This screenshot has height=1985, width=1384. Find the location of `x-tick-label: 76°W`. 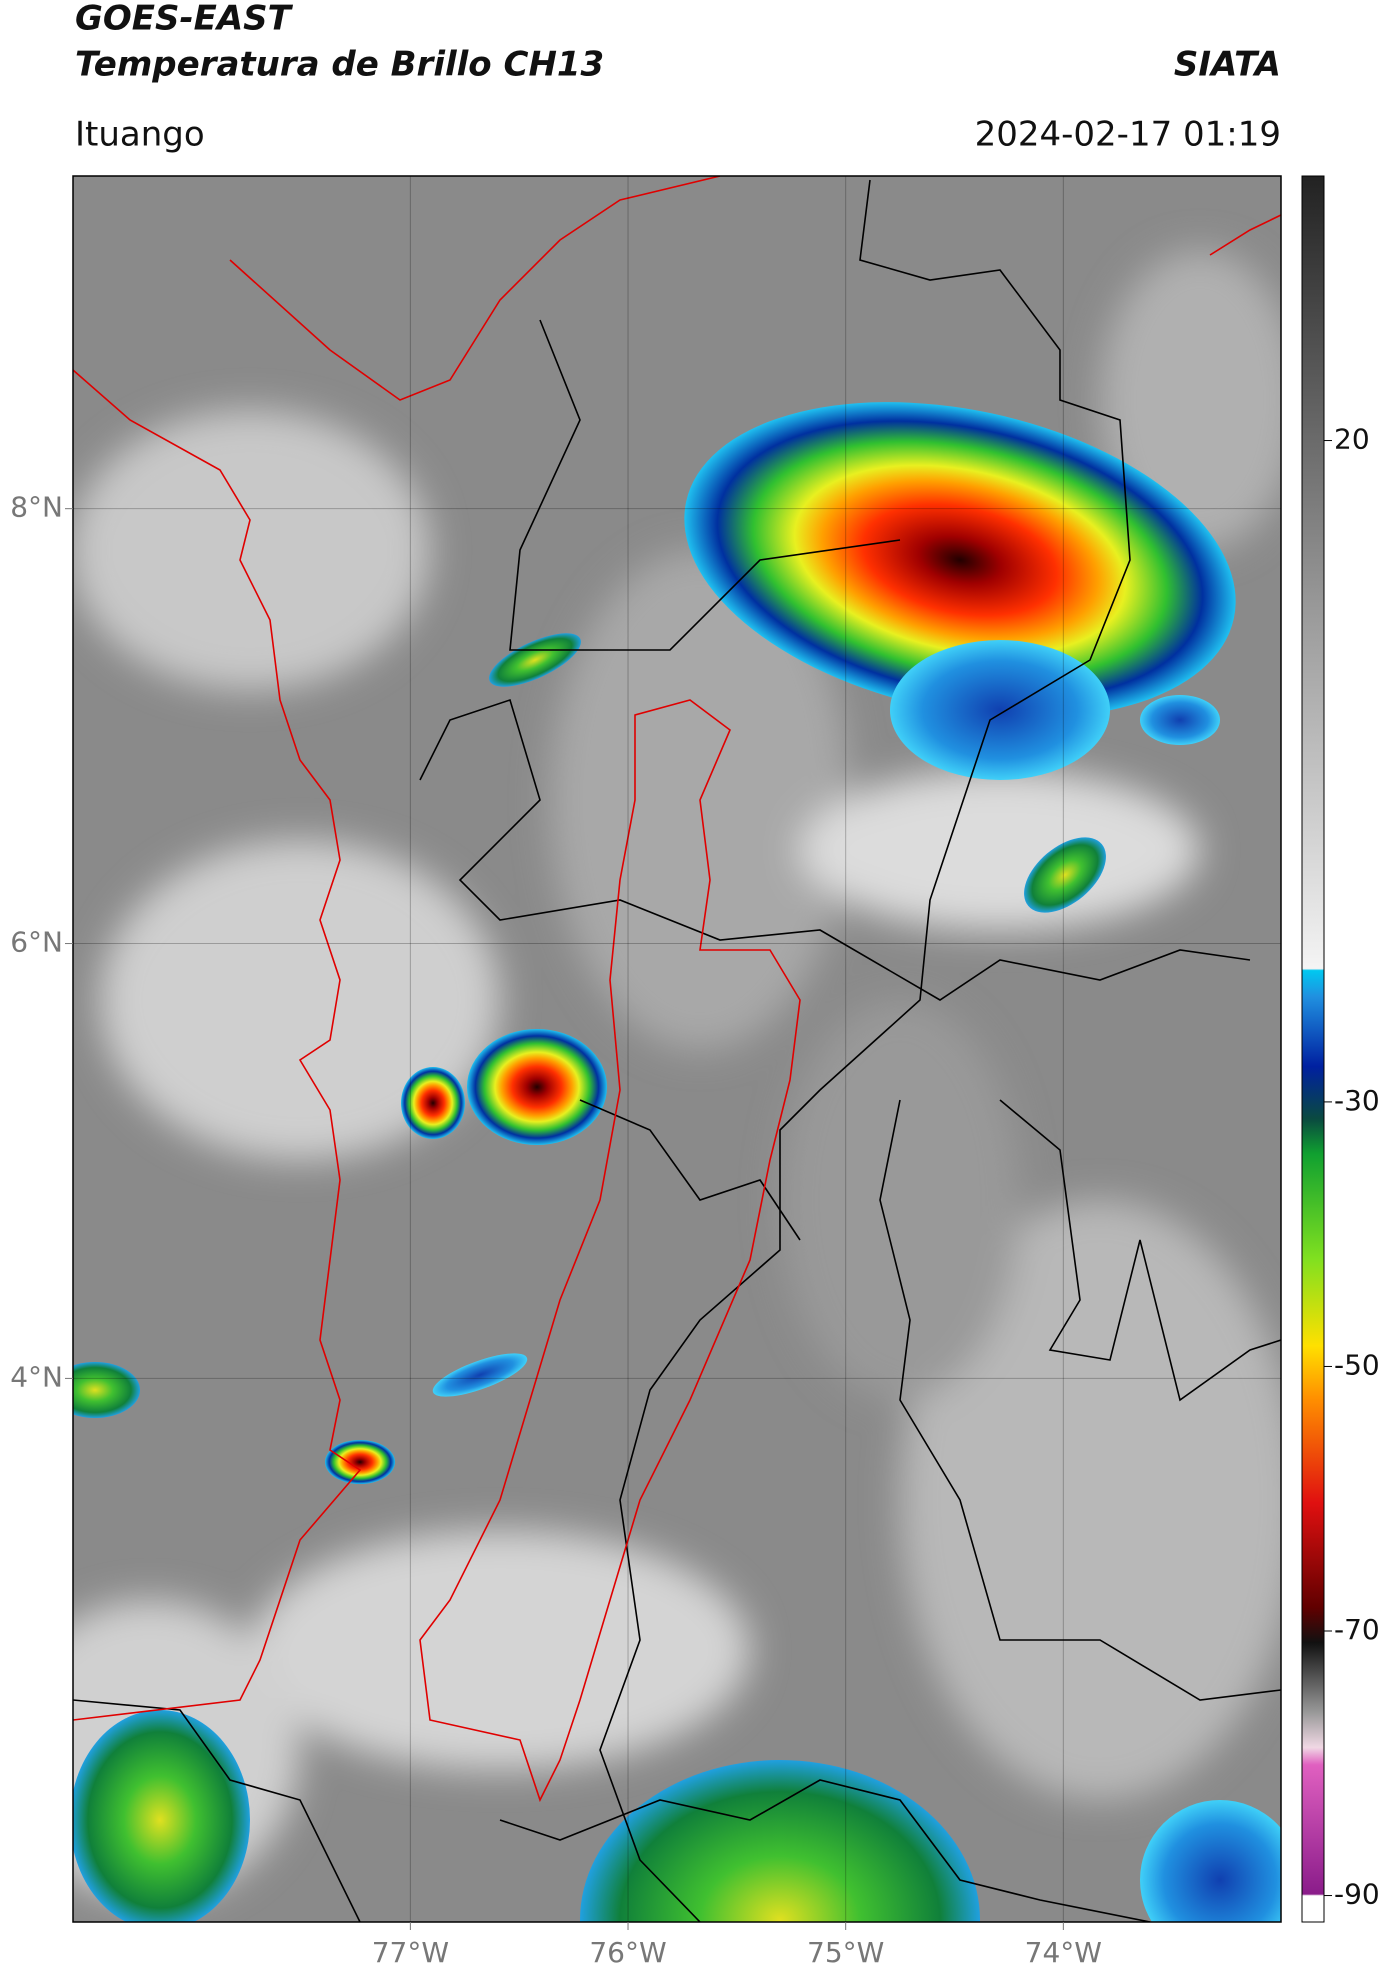

x-tick-label: 76°W is located at coordinates (627, 1952).